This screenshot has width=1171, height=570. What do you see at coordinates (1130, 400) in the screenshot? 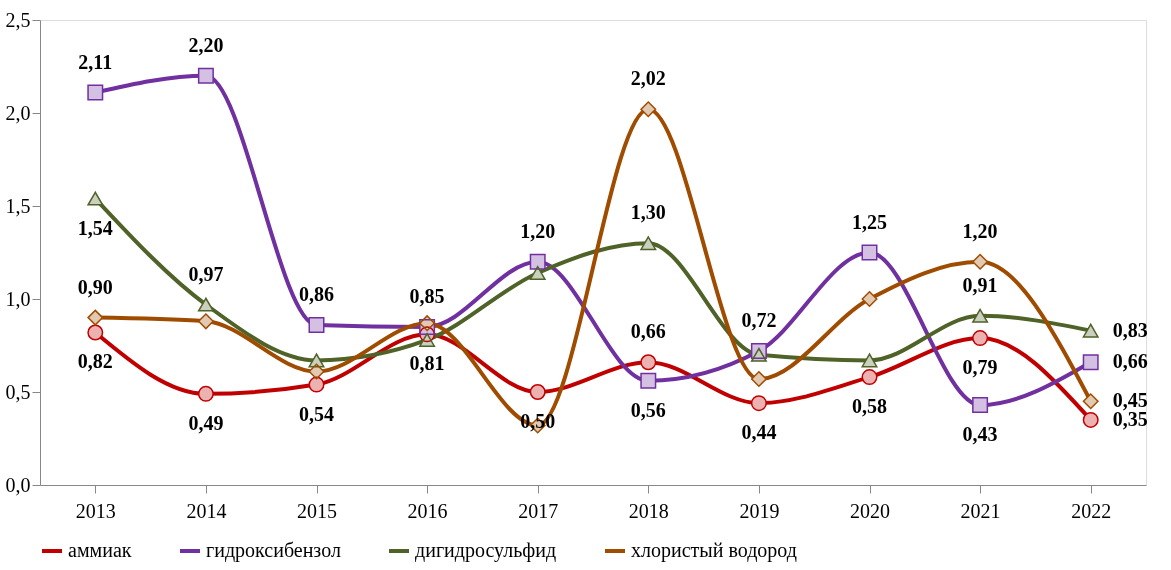
I see `data-label: 0,45` at bounding box center [1130, 400].